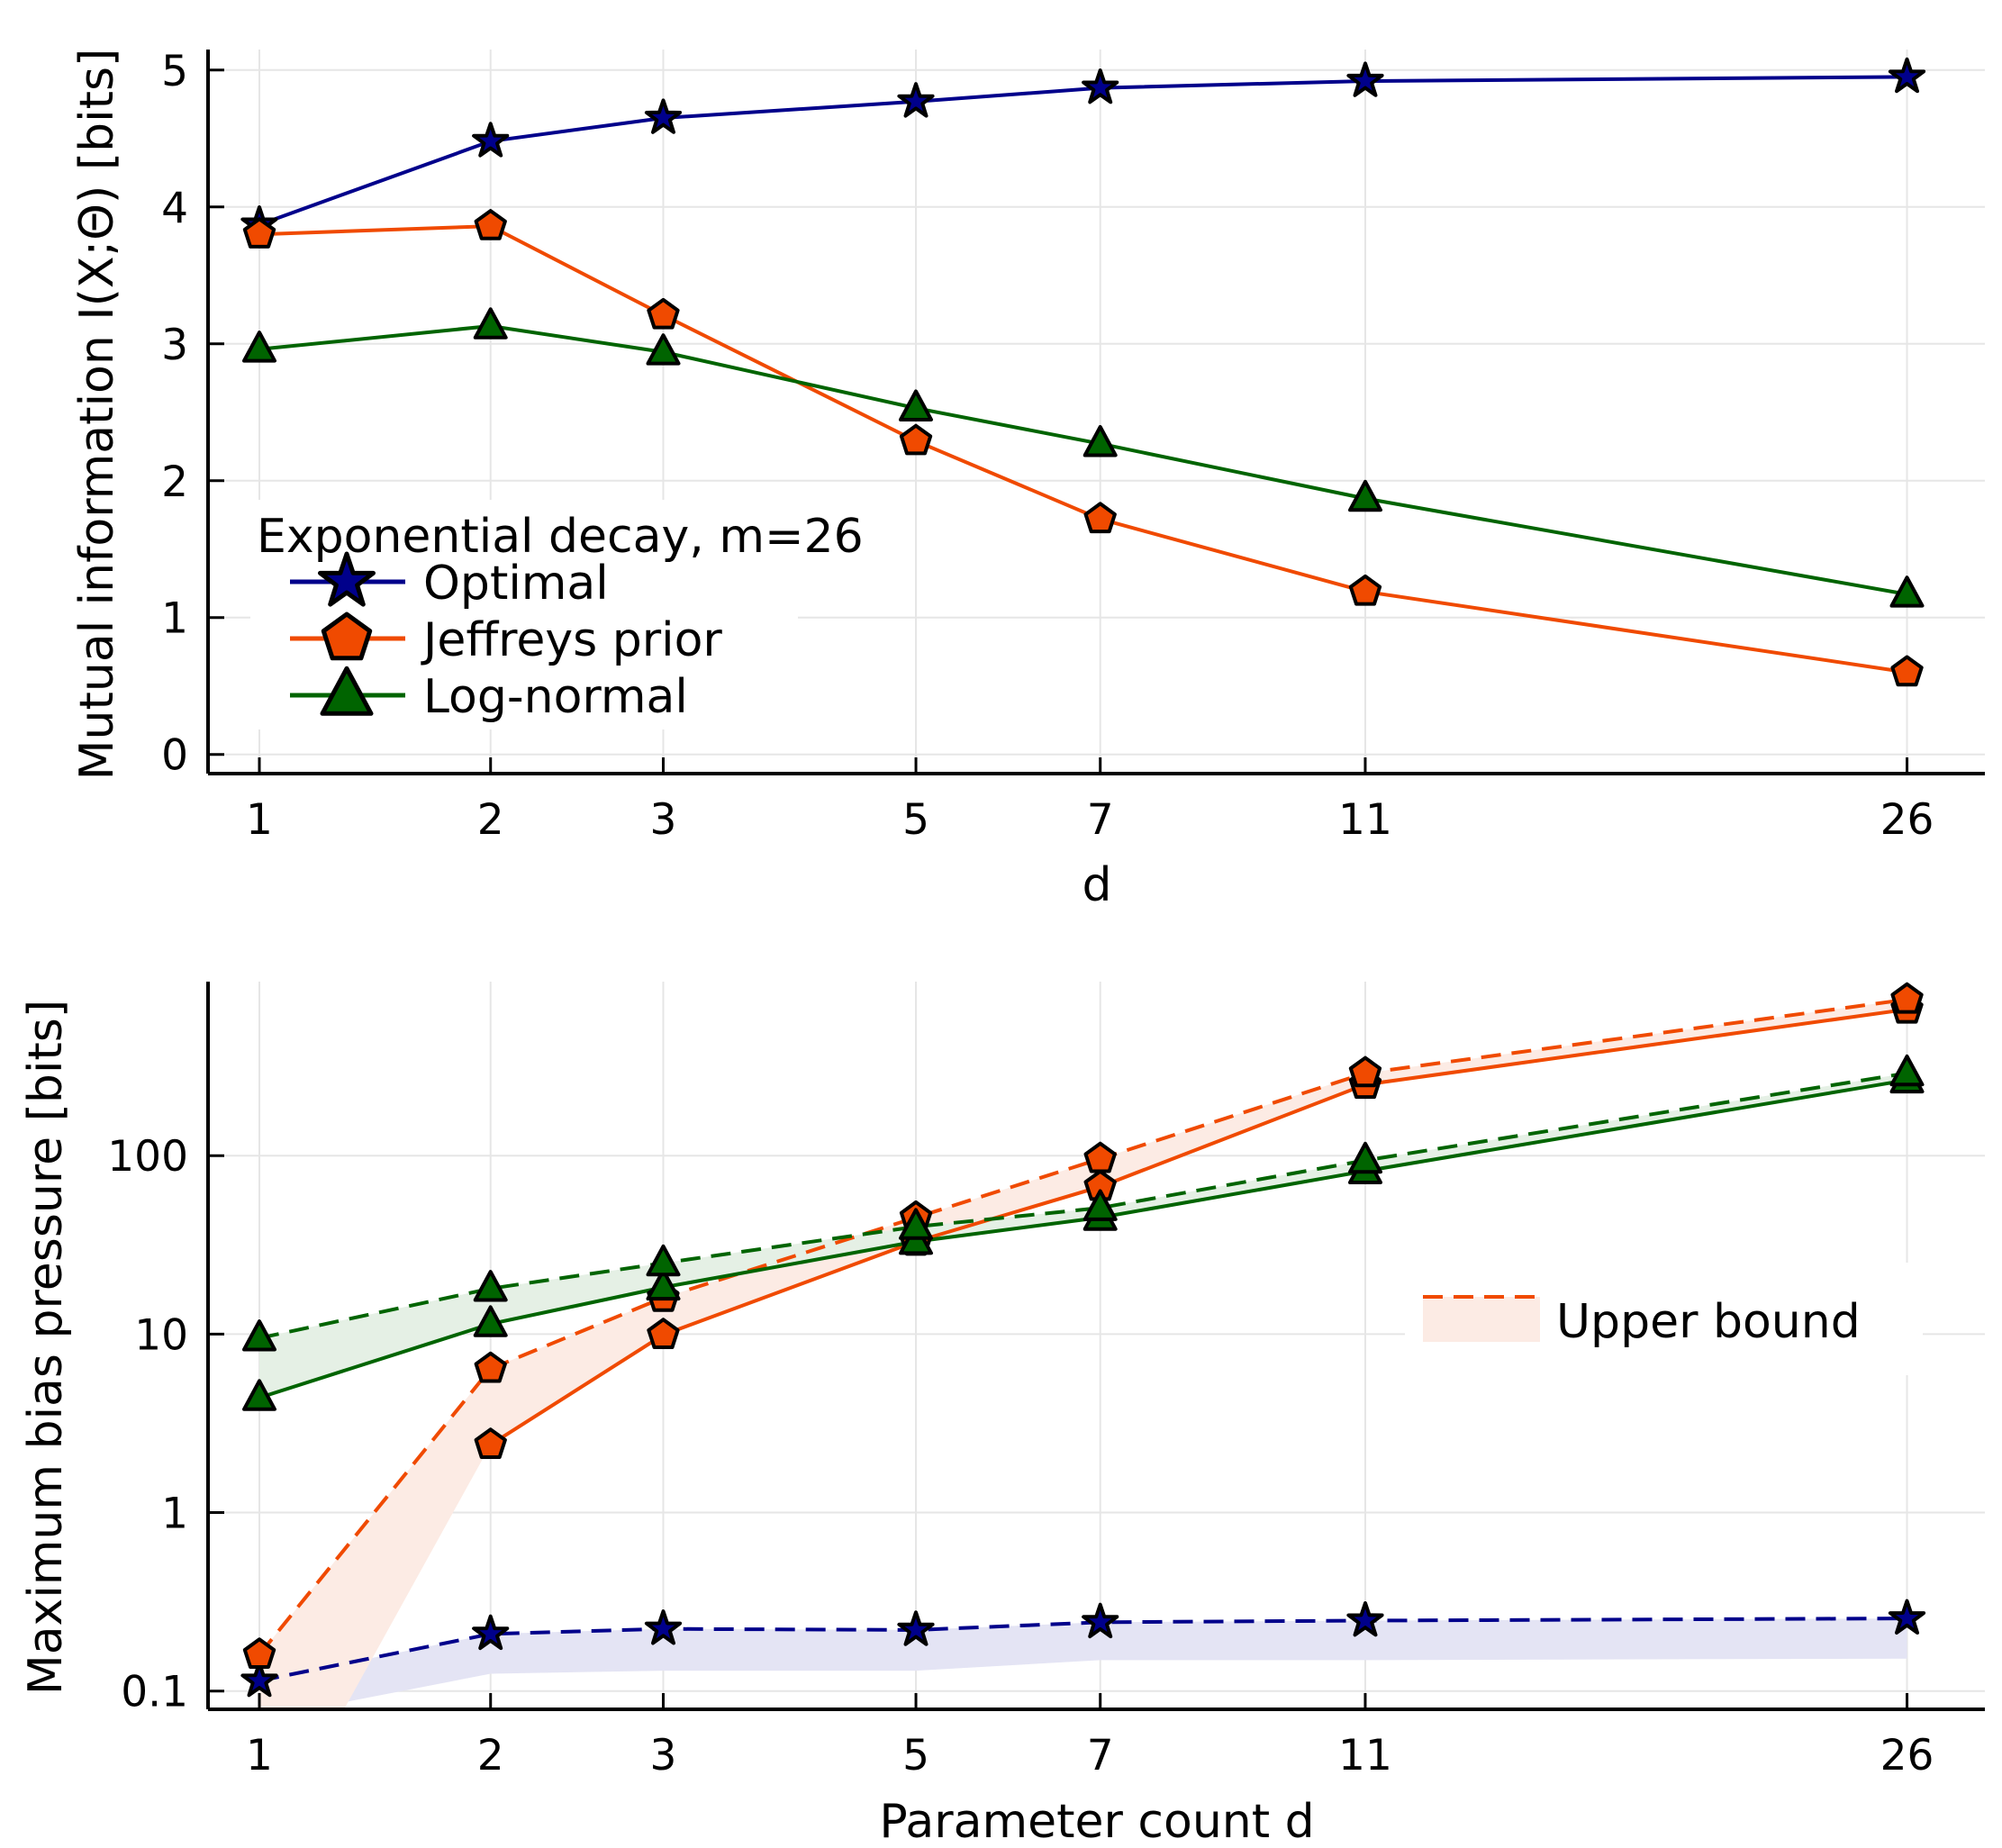 The width and height of the screenshot is (2002, 1848). I want to click on y-tick-label: 3, so click(174, 345).